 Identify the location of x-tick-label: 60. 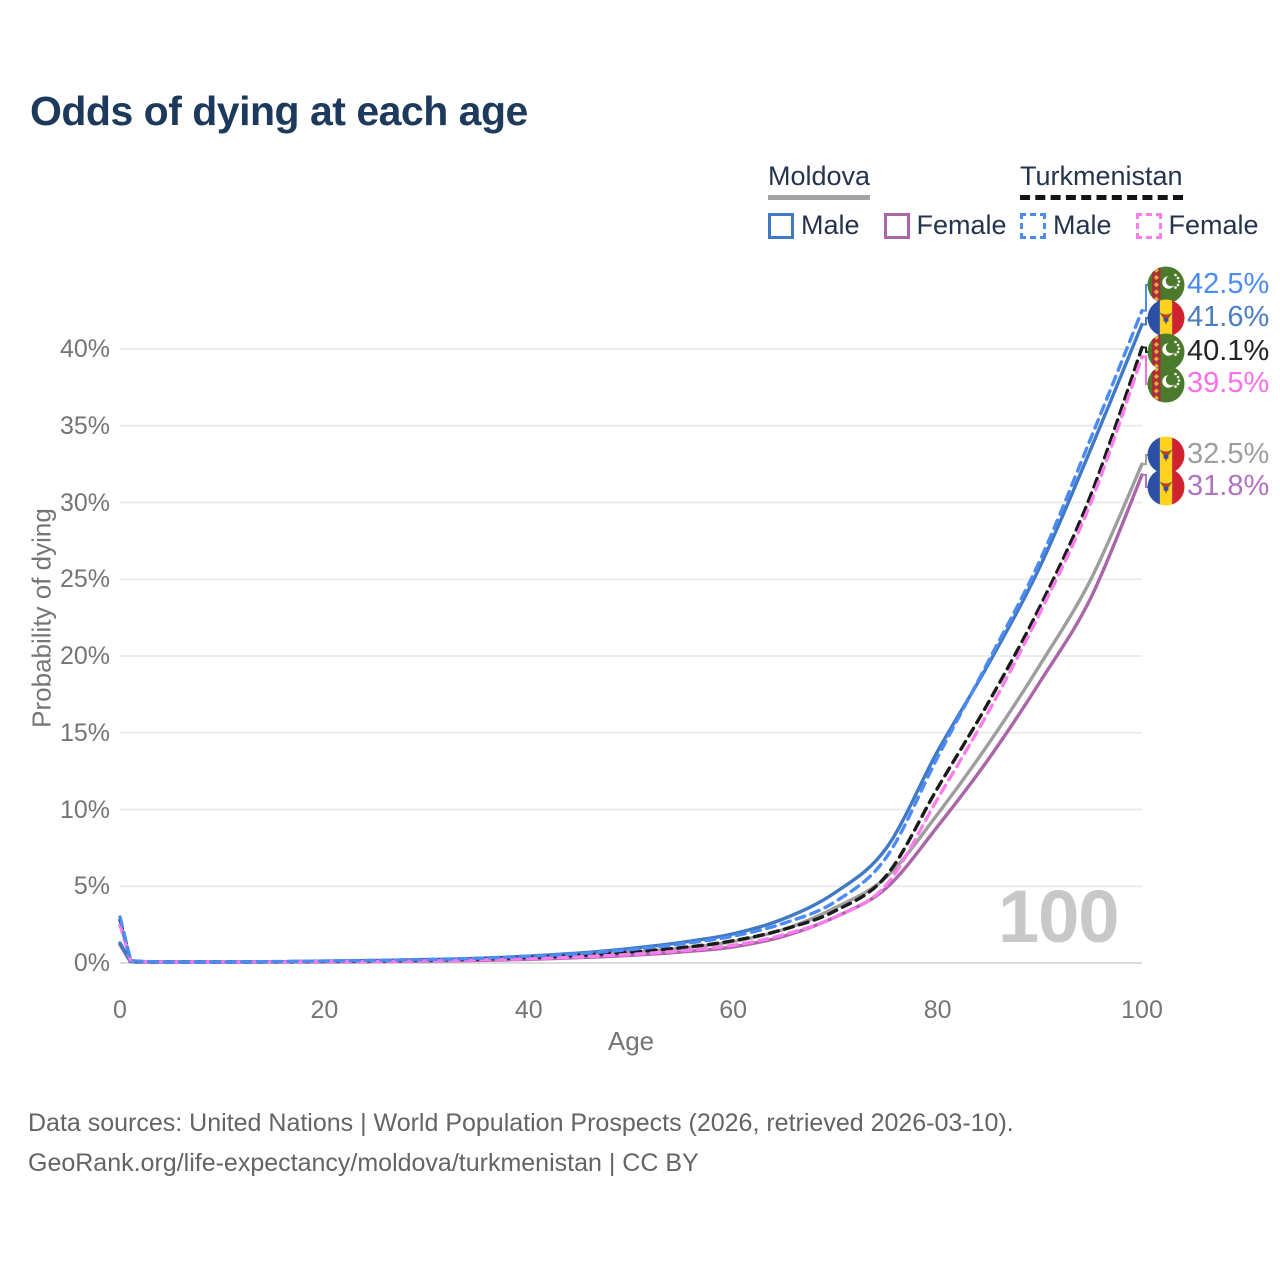
(733, 1010).